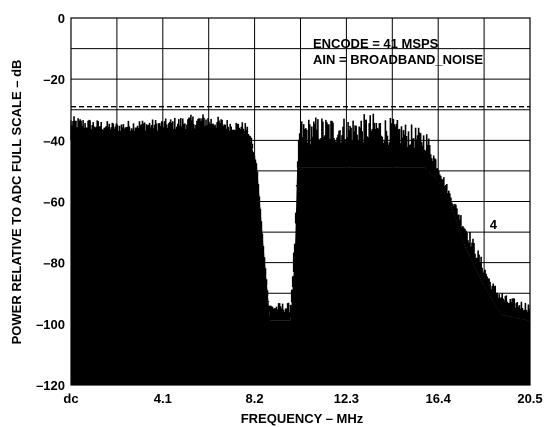 The height and width of the screenshot is (427, 547). Describe the element at coordinates (70, 398) in the screenshot. I see `x-tick-label: dc` at that location.